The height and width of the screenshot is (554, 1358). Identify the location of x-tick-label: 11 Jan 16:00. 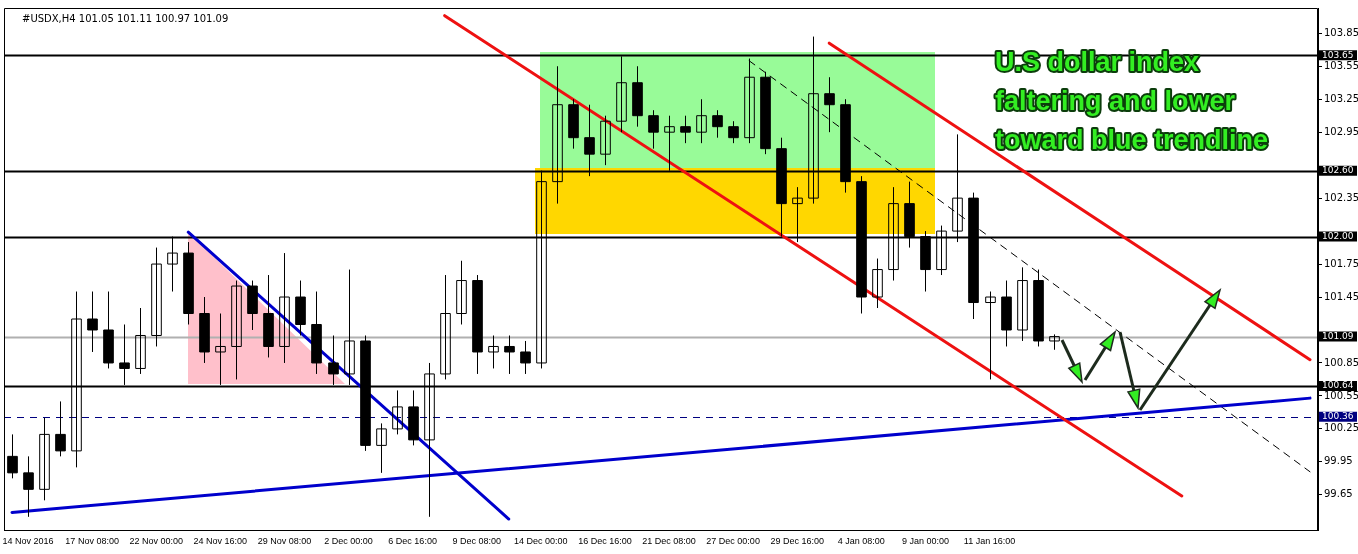
(989, 540).